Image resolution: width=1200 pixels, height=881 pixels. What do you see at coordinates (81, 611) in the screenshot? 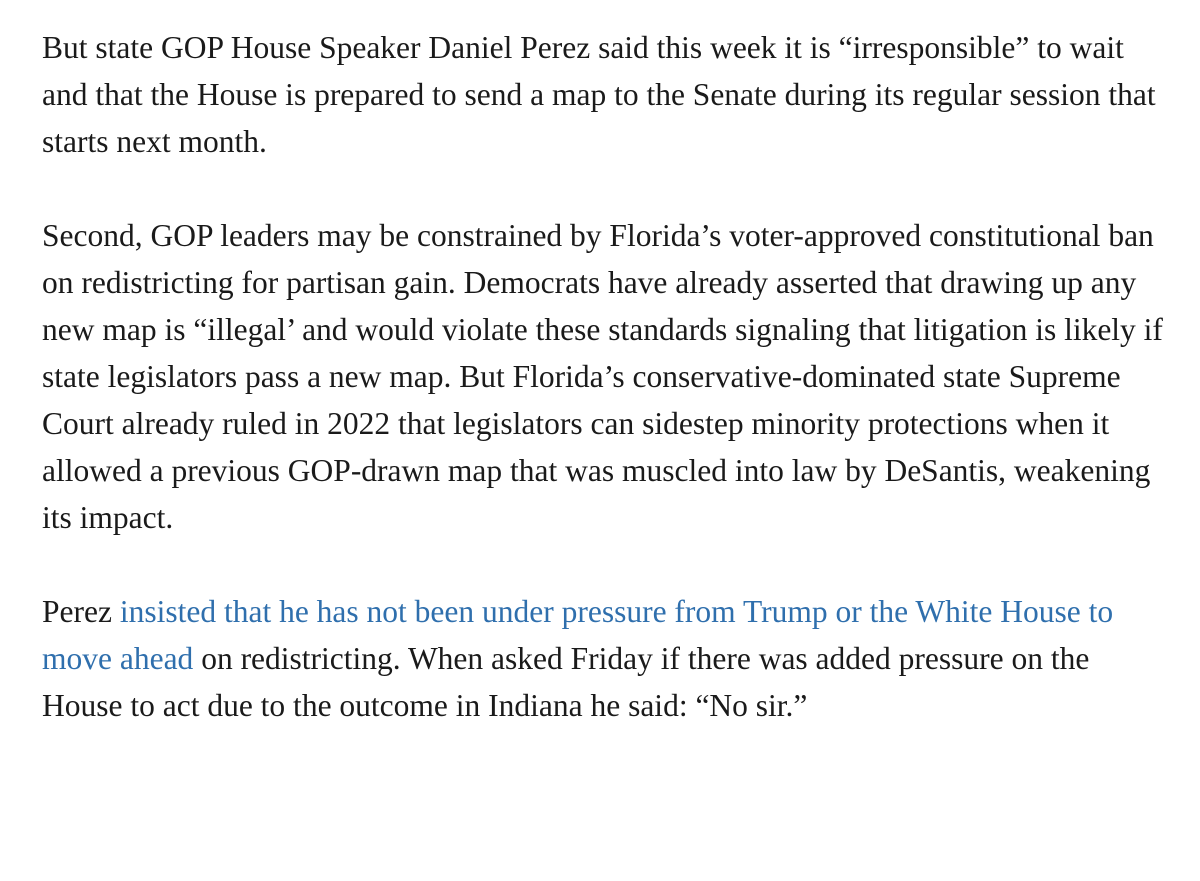
I see `paragraph-lead-text: Perez` at bounding box center [81, 611].